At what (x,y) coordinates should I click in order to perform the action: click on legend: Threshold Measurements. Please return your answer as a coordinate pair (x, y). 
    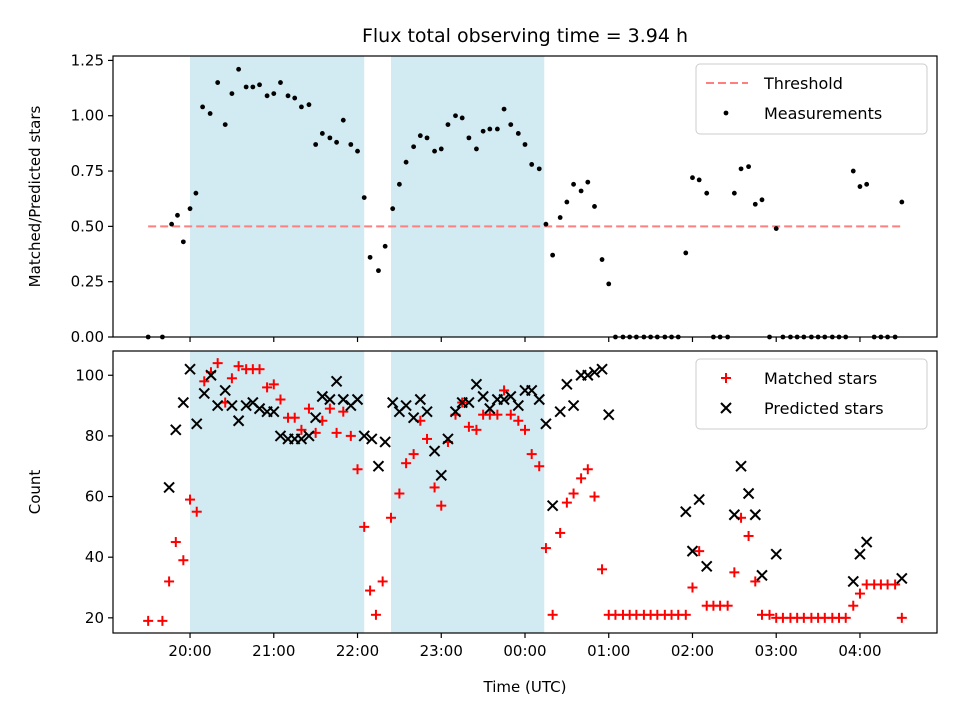
    Looking at the image, I should click on (811, 99).